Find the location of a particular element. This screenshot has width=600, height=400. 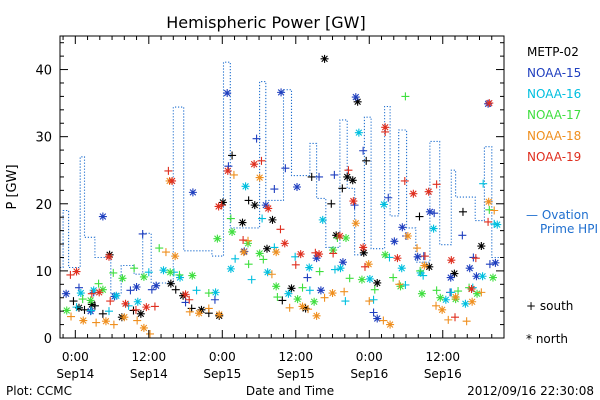

marker-legend-north: * north is located at coordinates (547, 339).